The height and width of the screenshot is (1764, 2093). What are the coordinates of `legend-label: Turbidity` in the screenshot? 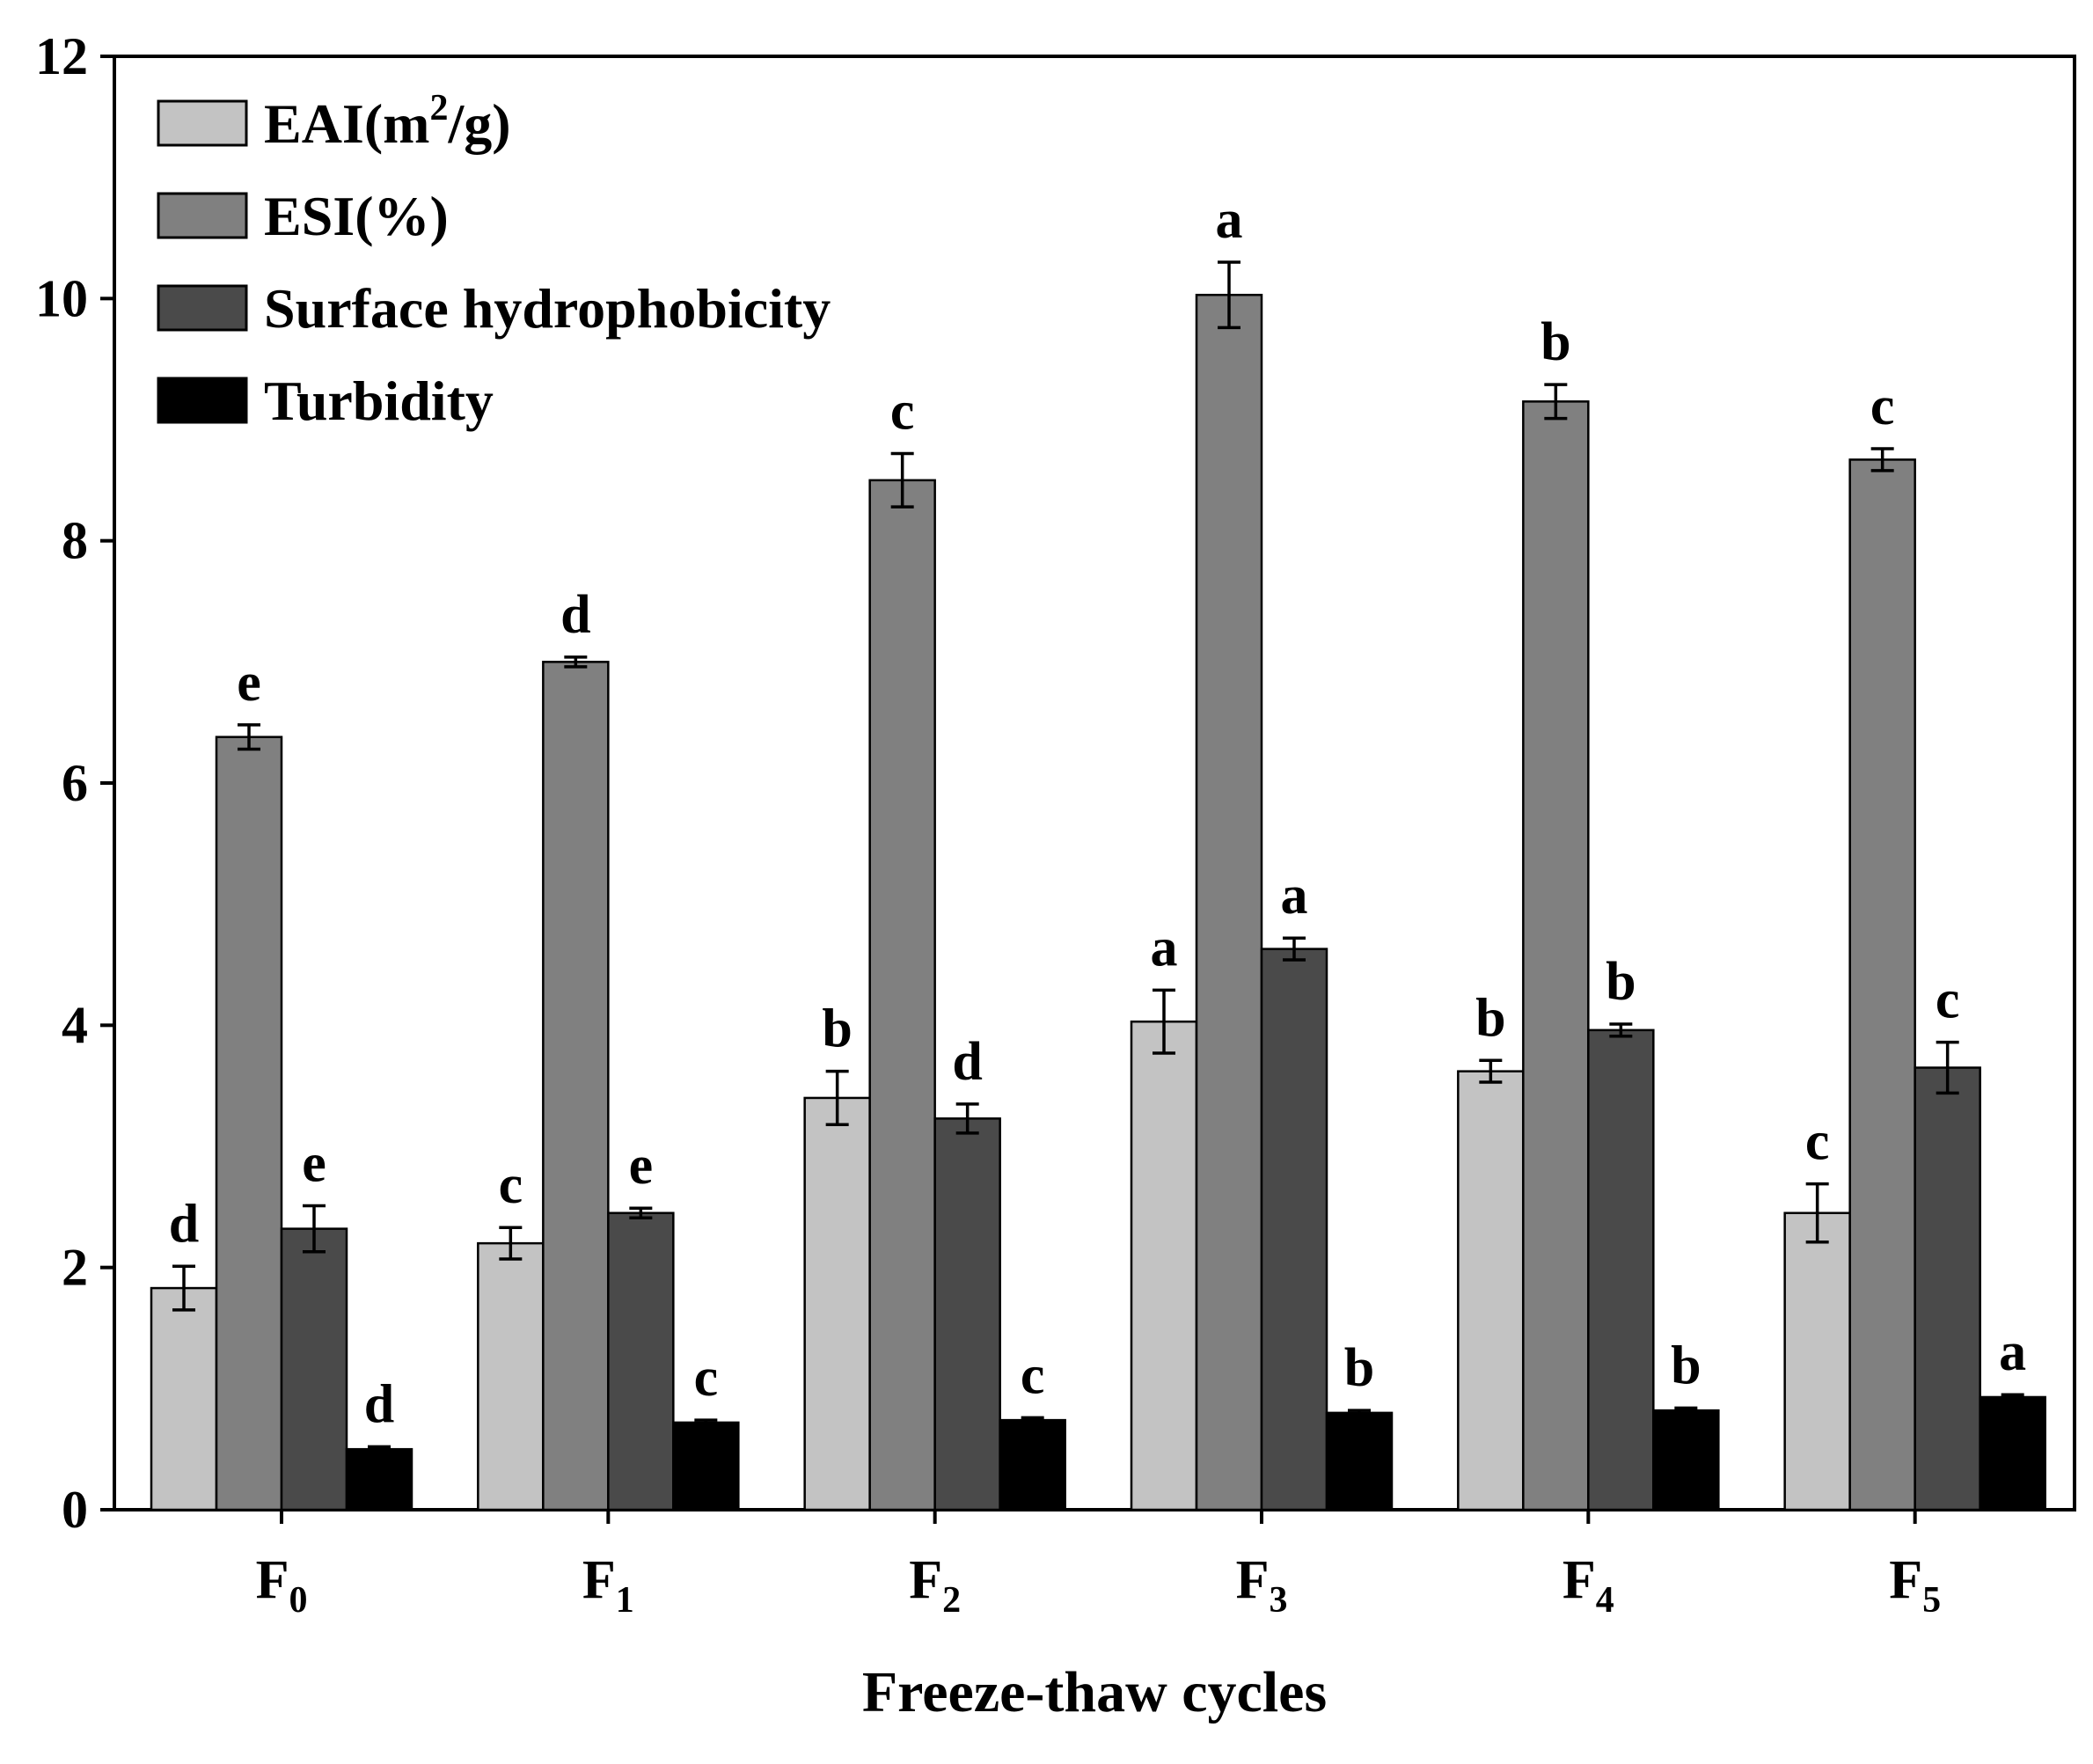 It's located at (379, 401).